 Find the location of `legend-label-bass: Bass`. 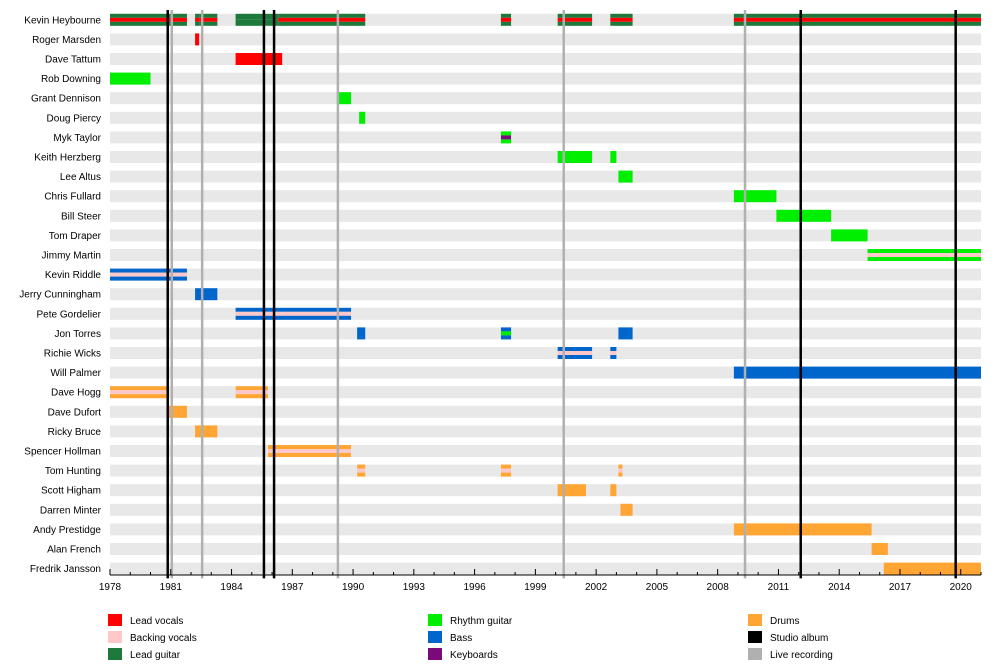

legend-label-bass: Bass is located at coordinates (461, 638).